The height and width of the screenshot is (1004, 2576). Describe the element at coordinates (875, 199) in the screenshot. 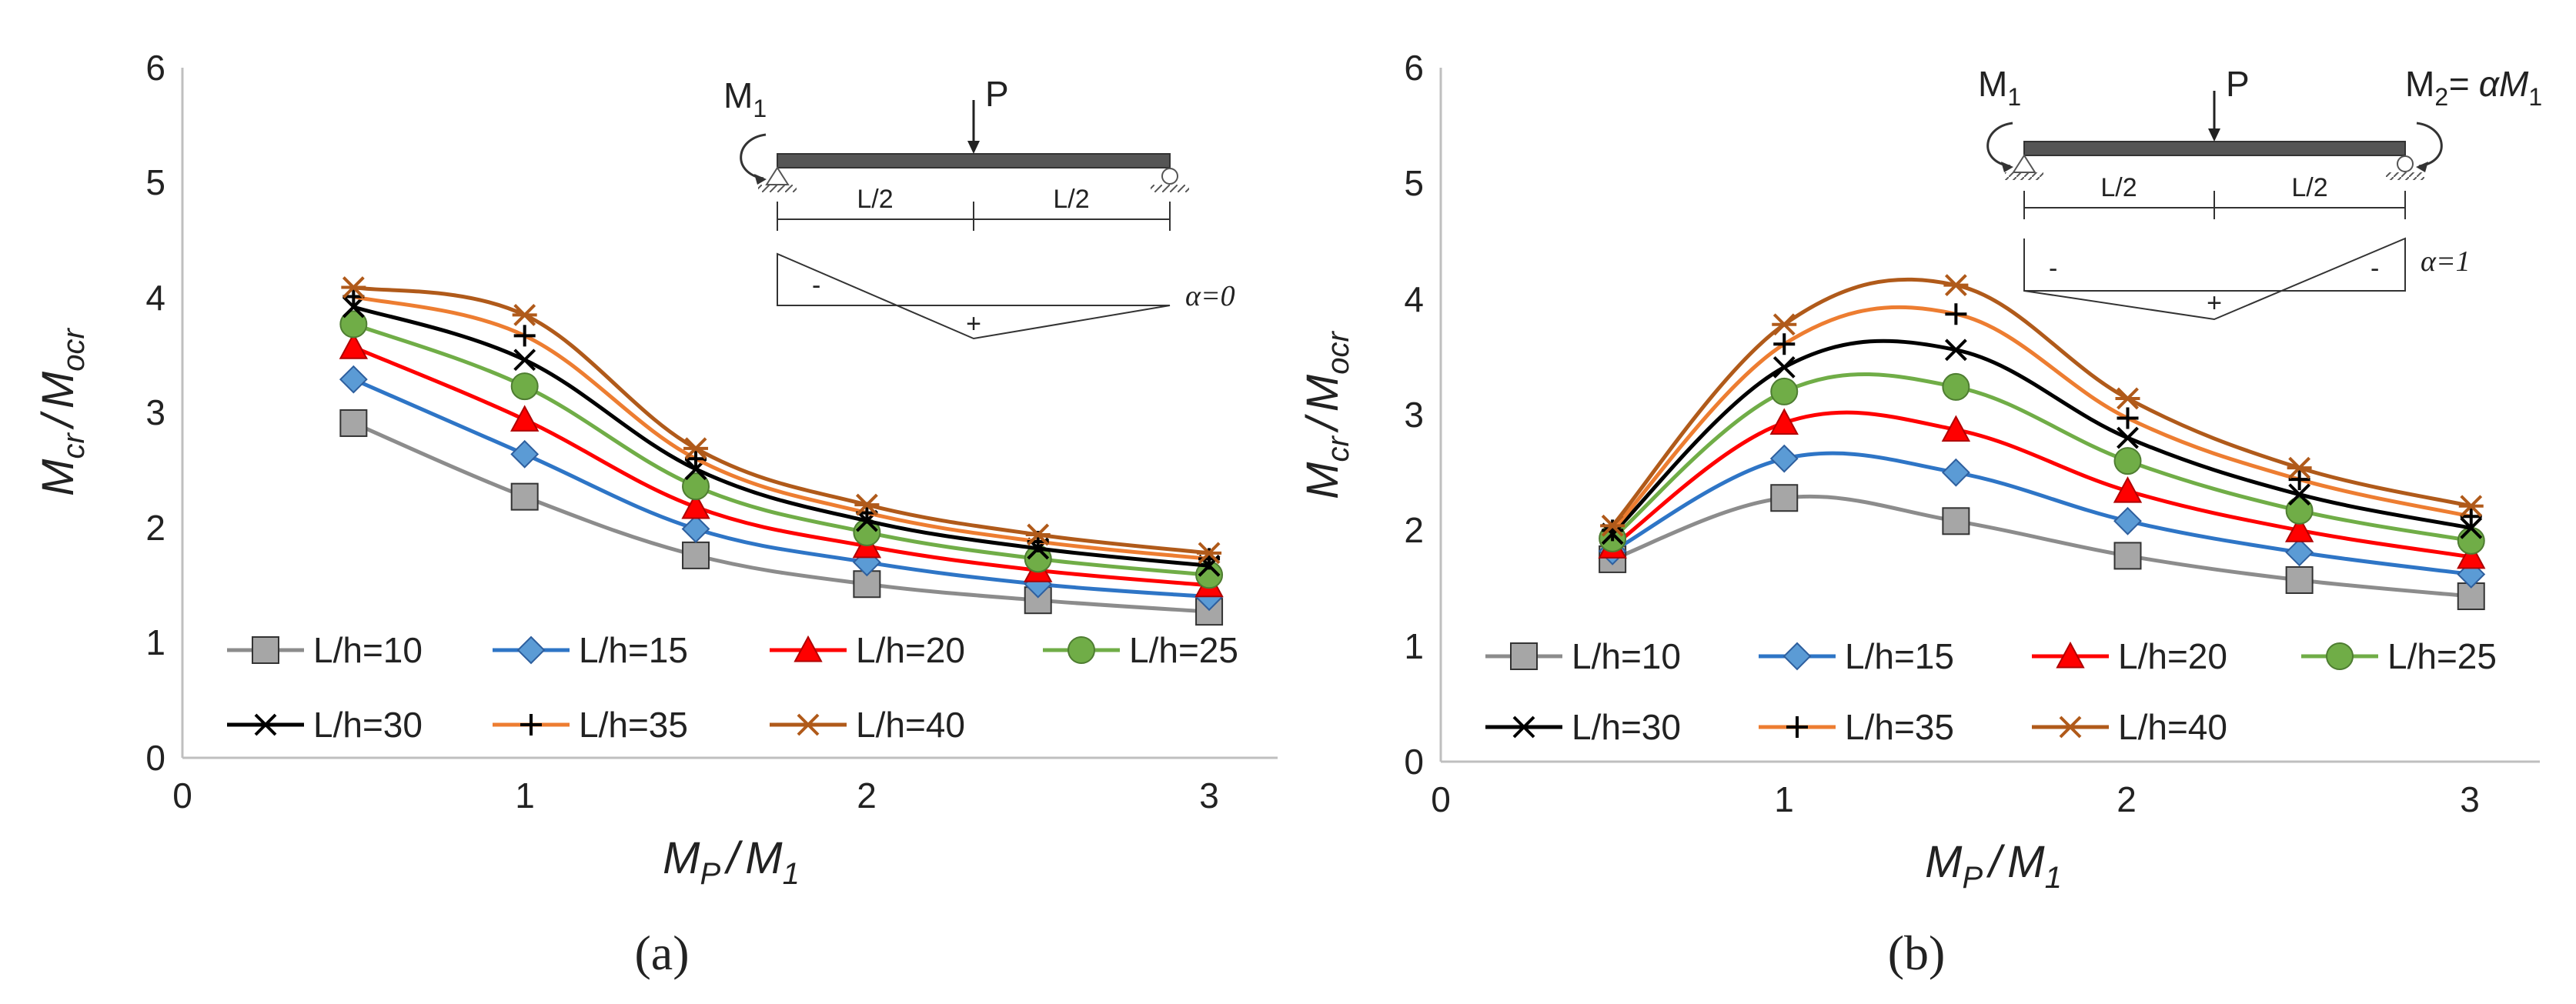

I see `dim-label-left: L/2` at that location.